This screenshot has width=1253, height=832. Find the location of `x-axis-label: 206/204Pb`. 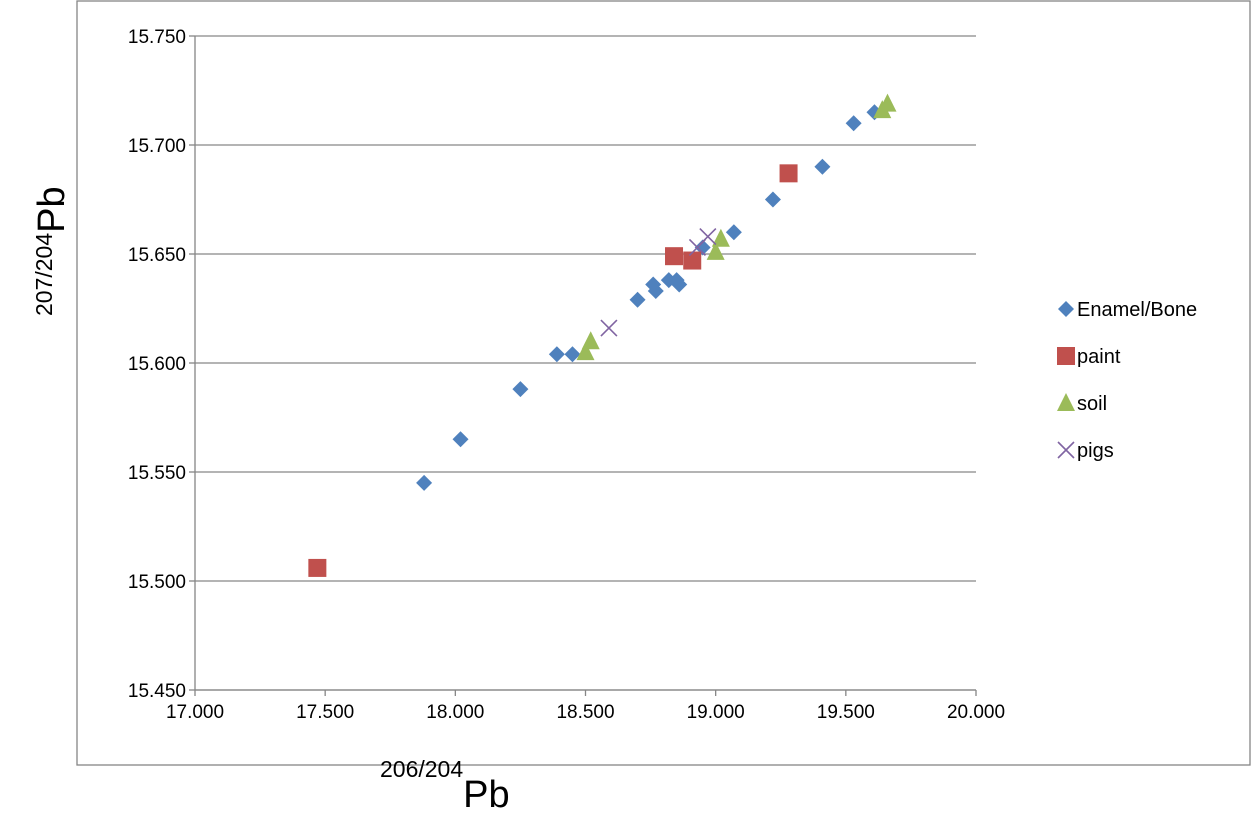

x-axis-label: 206/204Pb is located at coordinates (445, 786).